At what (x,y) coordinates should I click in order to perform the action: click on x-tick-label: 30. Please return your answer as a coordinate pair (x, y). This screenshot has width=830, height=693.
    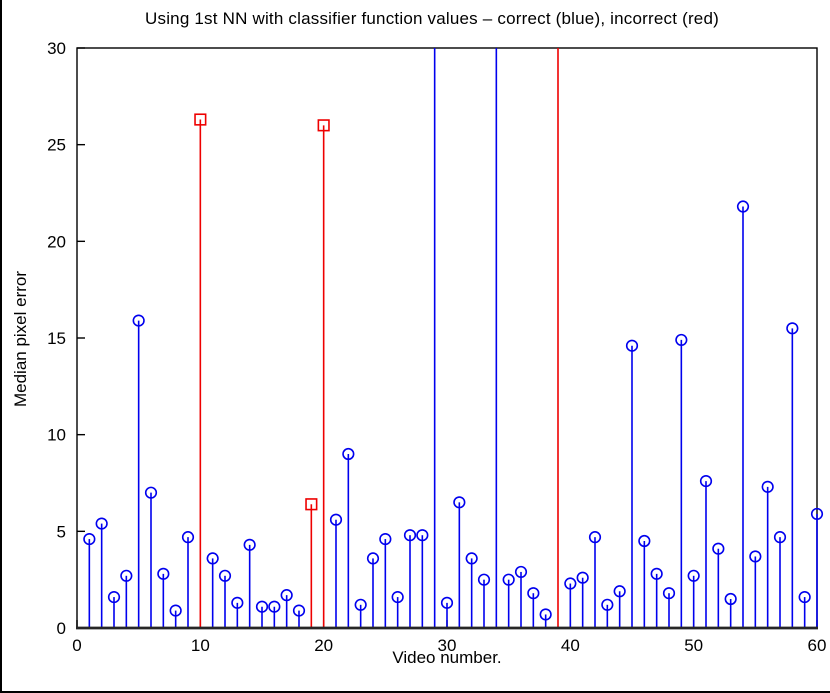
    Looking at the image, I should click on (447, 645).